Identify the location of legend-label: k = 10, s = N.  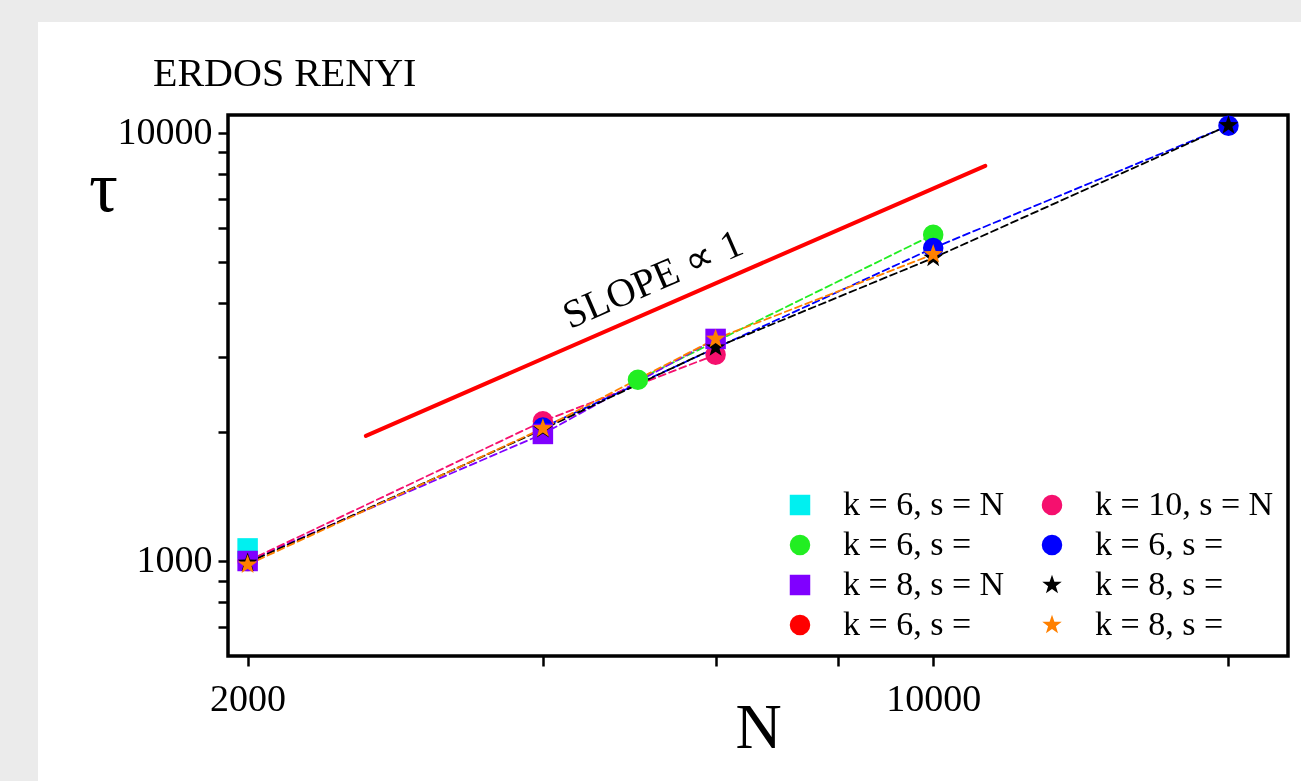
(1184, 503).